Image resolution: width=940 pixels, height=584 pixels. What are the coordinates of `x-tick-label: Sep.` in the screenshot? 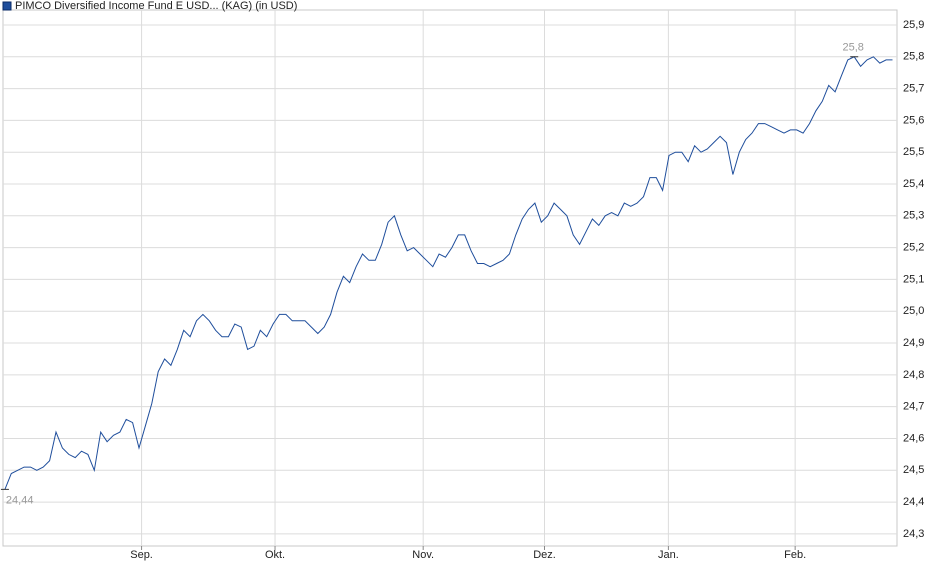 It's located at (141, 555).